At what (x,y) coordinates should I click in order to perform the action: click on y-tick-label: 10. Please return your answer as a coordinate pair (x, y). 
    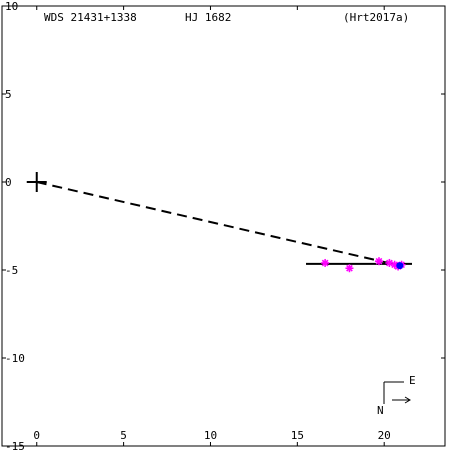
    Looking at the image, I should click on (11, 6).